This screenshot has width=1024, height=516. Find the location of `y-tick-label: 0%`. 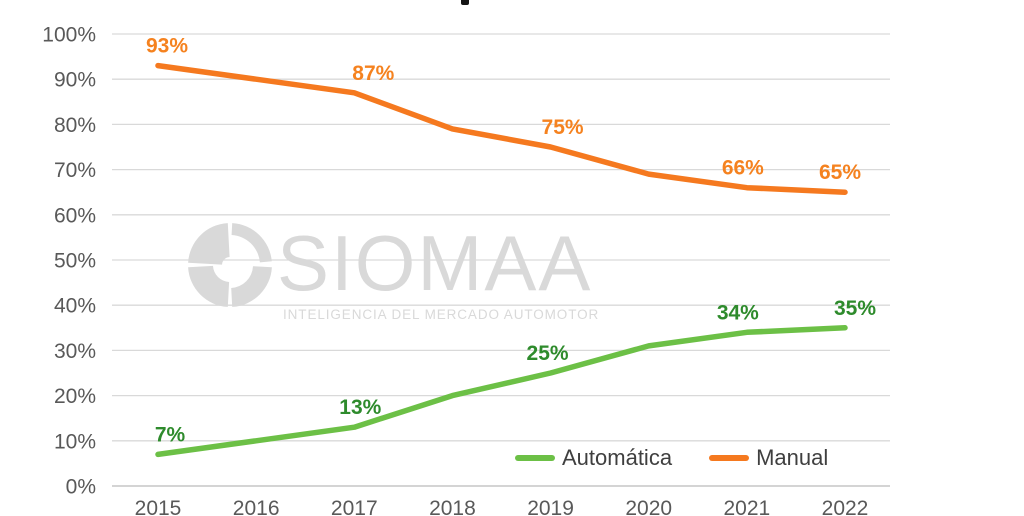

y-tick-label: 0% is located at coordinates (81, 487).